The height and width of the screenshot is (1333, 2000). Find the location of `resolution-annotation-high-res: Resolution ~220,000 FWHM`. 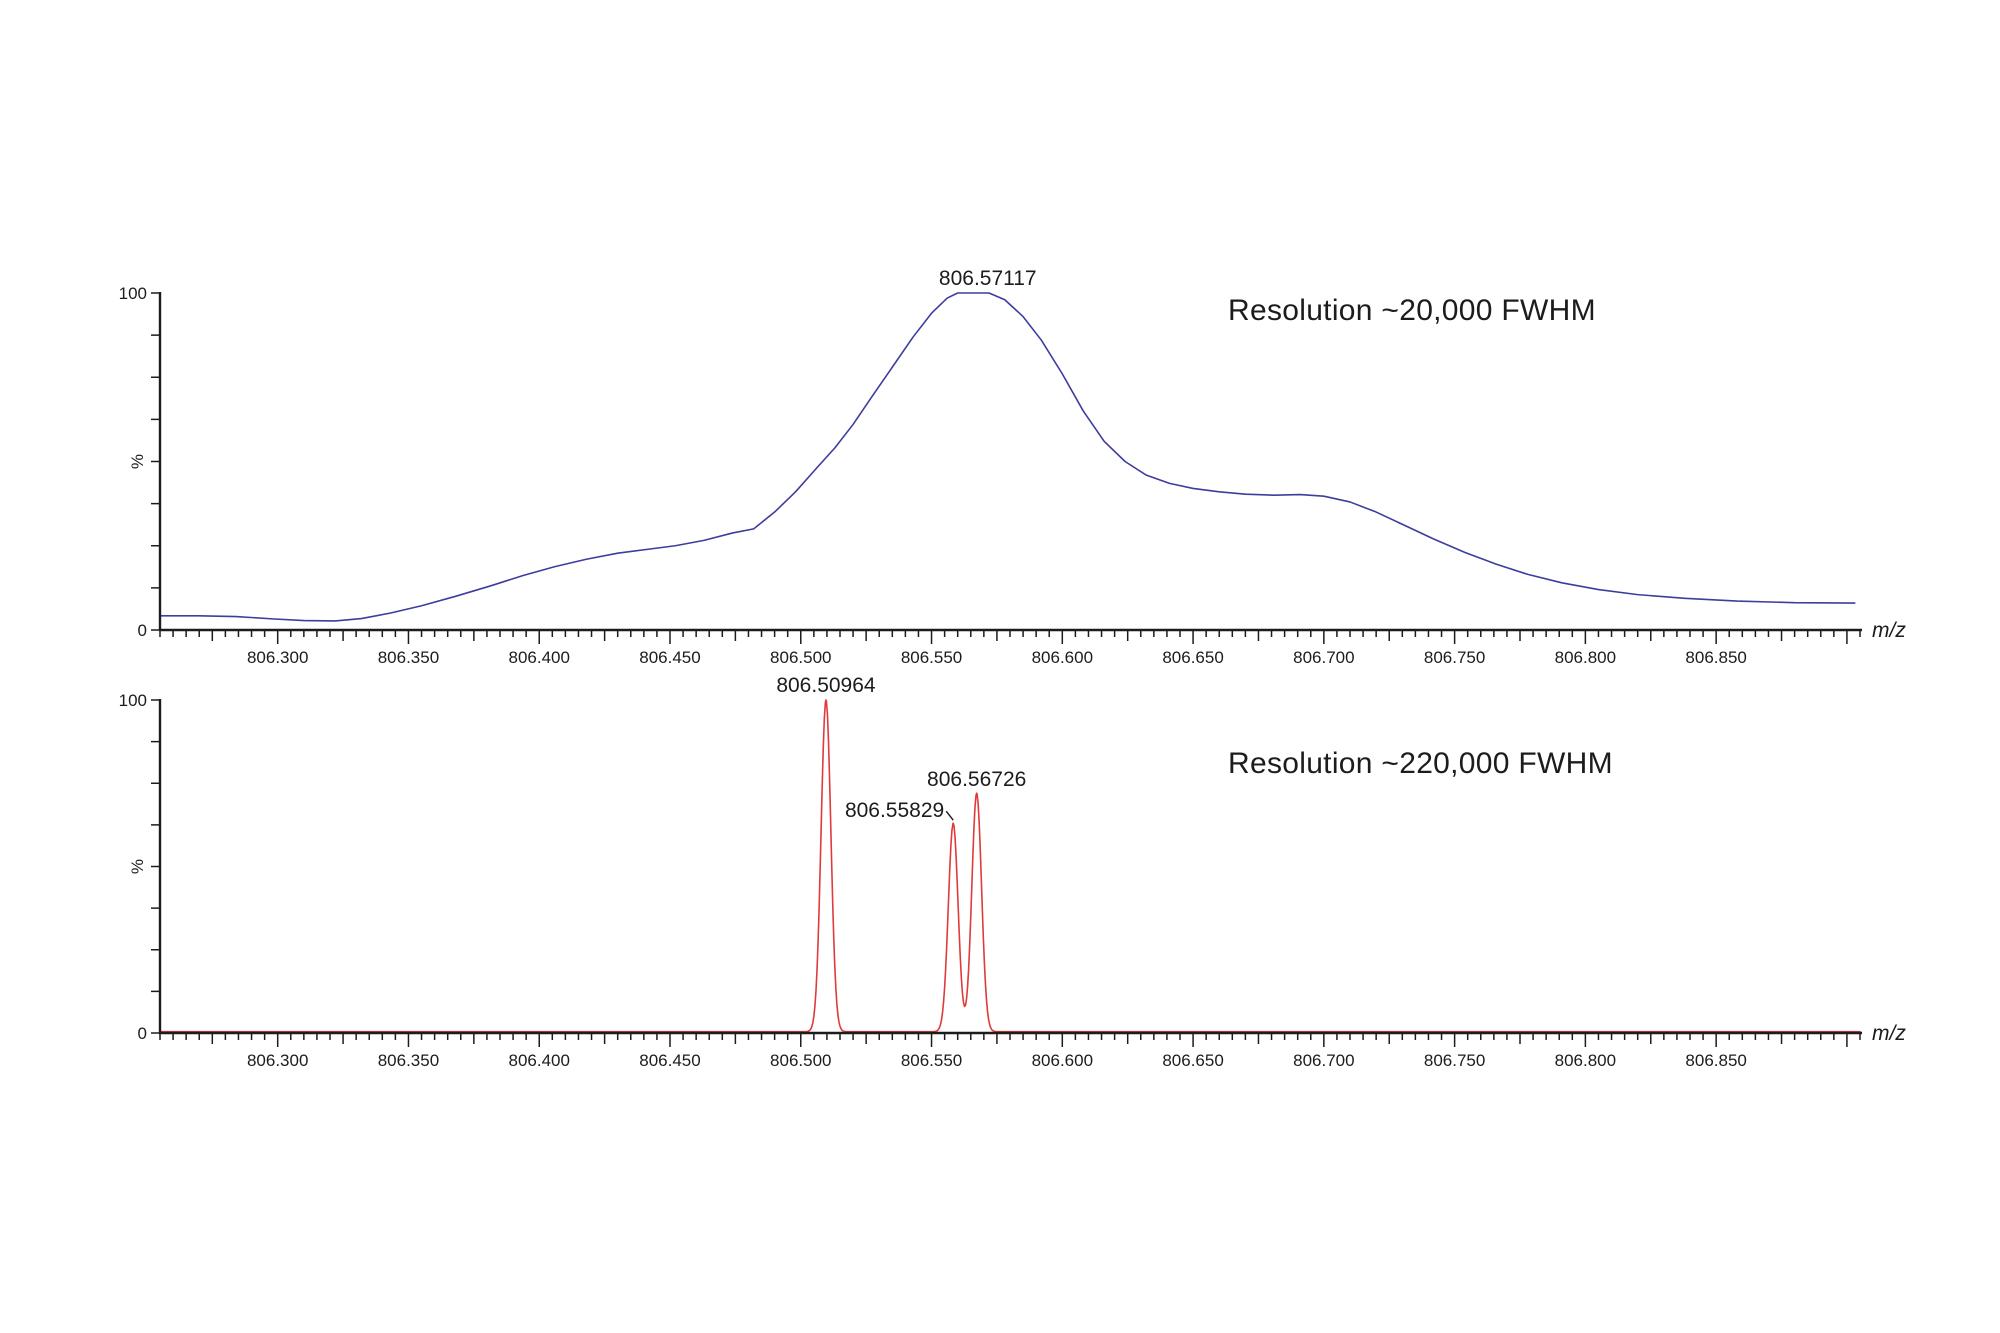

resolution-annotation-high-res: Resolution ~220,000 FWHM is located at coordinates (1420, 763).